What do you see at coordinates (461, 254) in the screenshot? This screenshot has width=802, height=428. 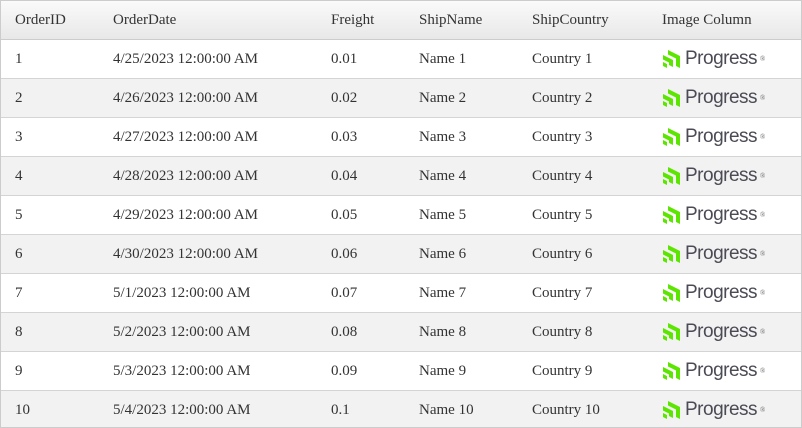 I see `cell-name: Name 6` at bounding box center [461, 254].